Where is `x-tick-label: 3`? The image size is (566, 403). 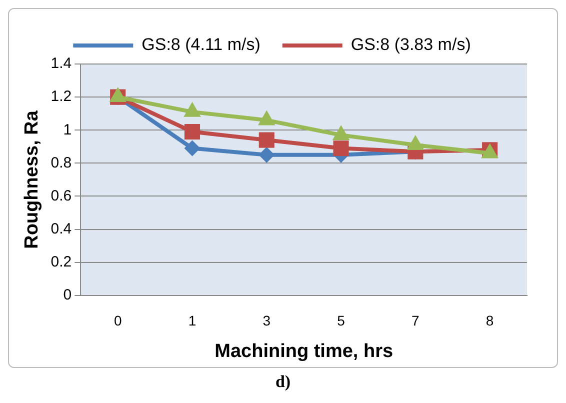 x-tick-label: 3 is located at coordinates (266, 320).